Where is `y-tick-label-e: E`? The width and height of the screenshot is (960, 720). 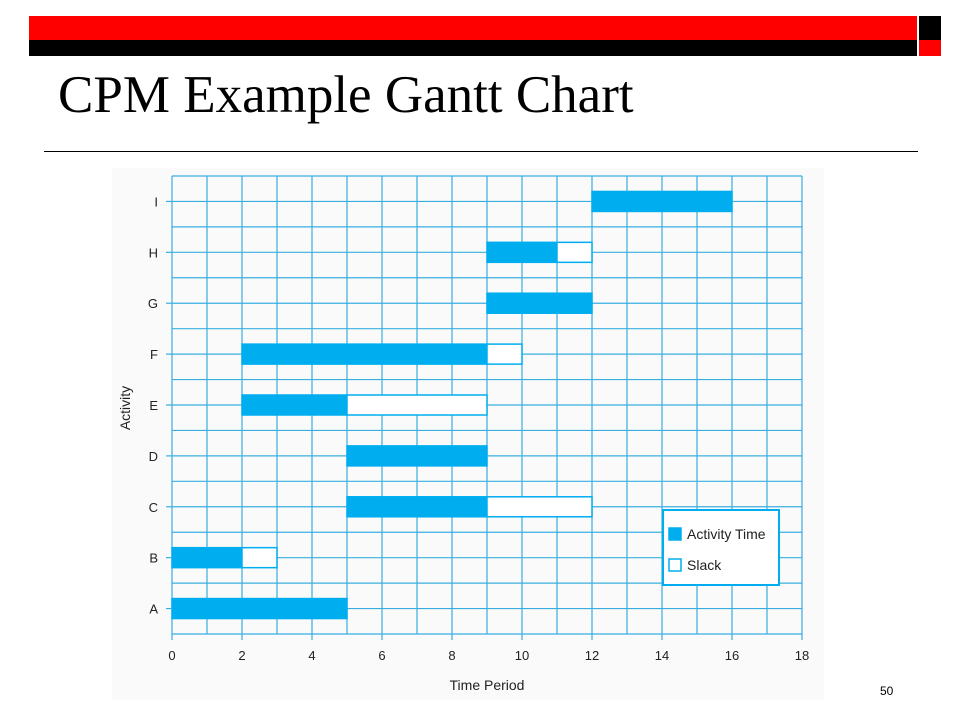
y-tick-label-e: E is located at coordinates (153, 405).